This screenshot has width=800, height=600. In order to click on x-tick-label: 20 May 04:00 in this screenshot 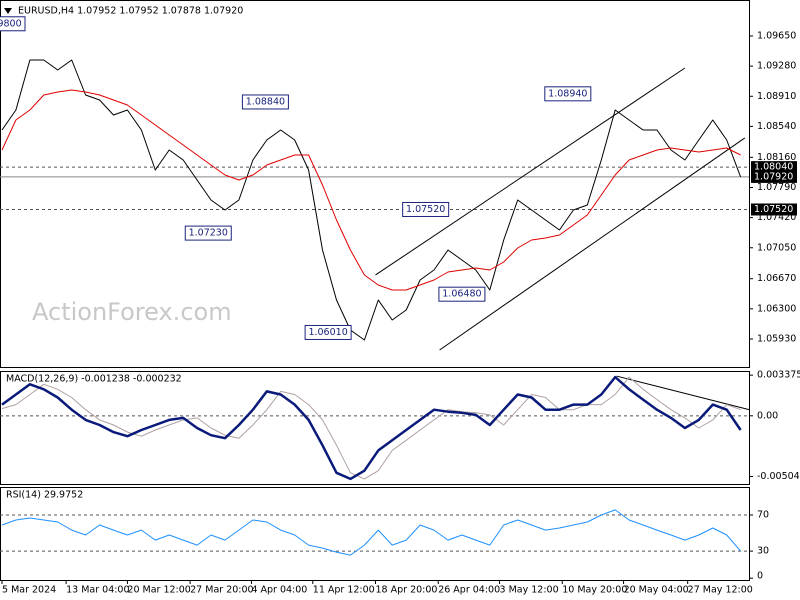, I will do `click(656, 590)`.